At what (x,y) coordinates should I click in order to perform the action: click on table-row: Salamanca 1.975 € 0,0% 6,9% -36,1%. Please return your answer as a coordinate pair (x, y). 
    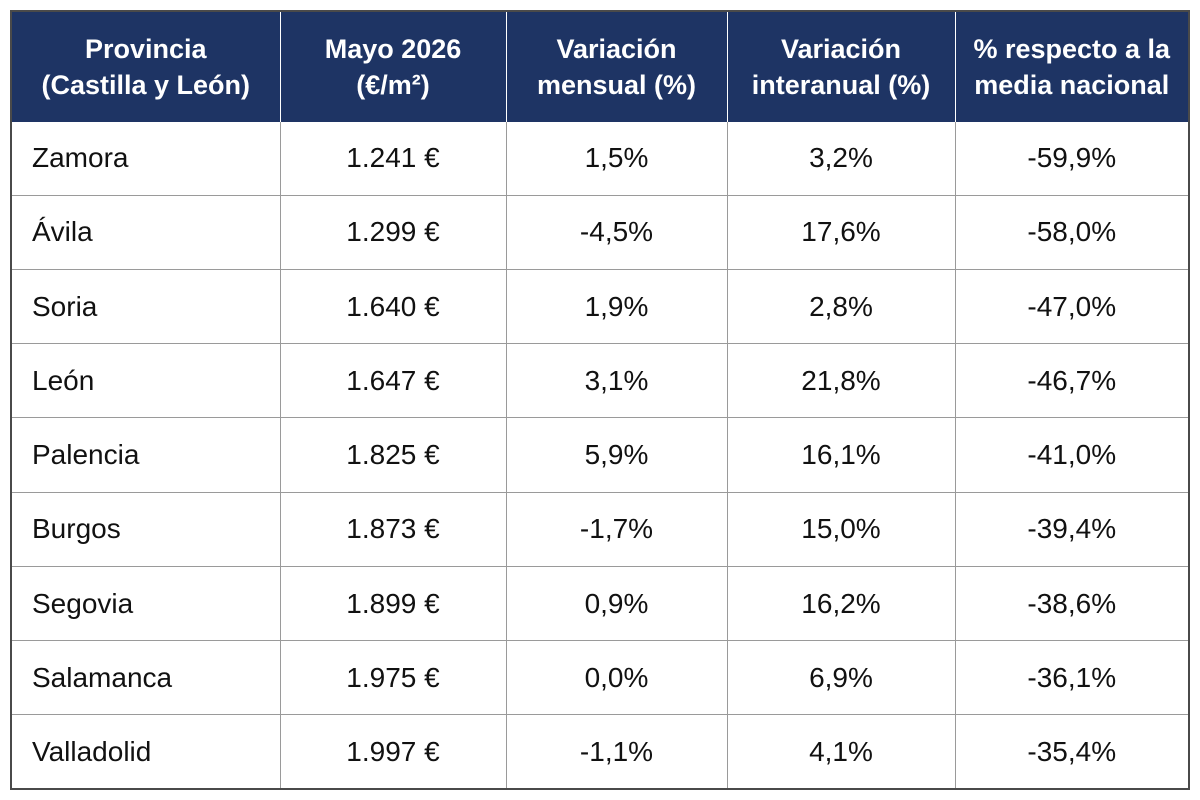
    Looking at the image, I should click on (600, 677).